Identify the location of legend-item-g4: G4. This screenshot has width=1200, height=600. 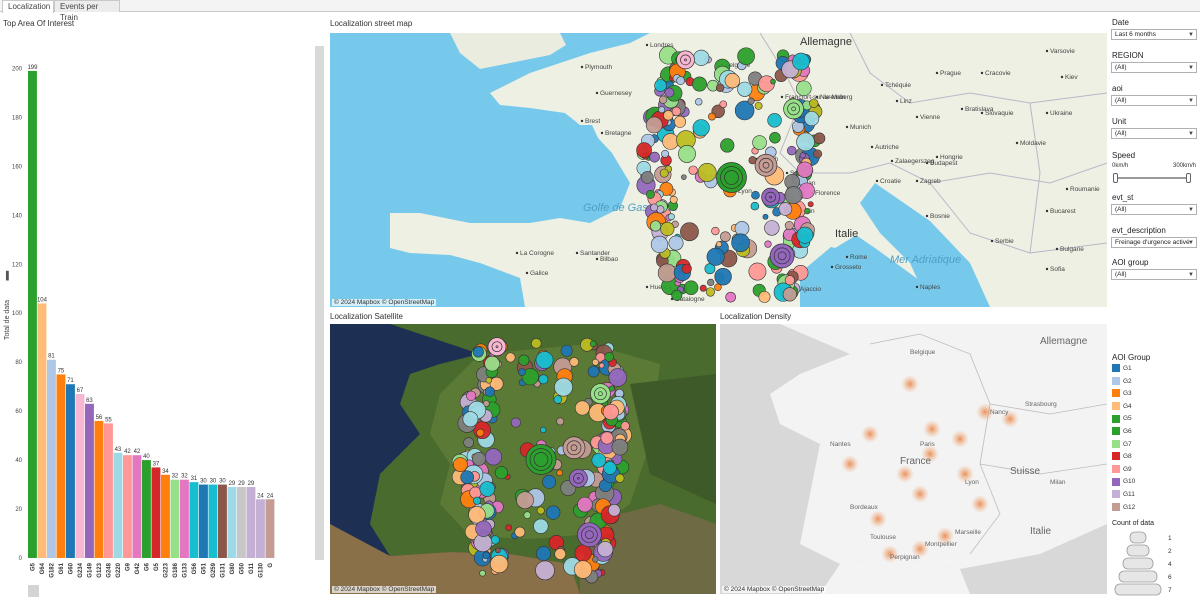
(1122, 407).